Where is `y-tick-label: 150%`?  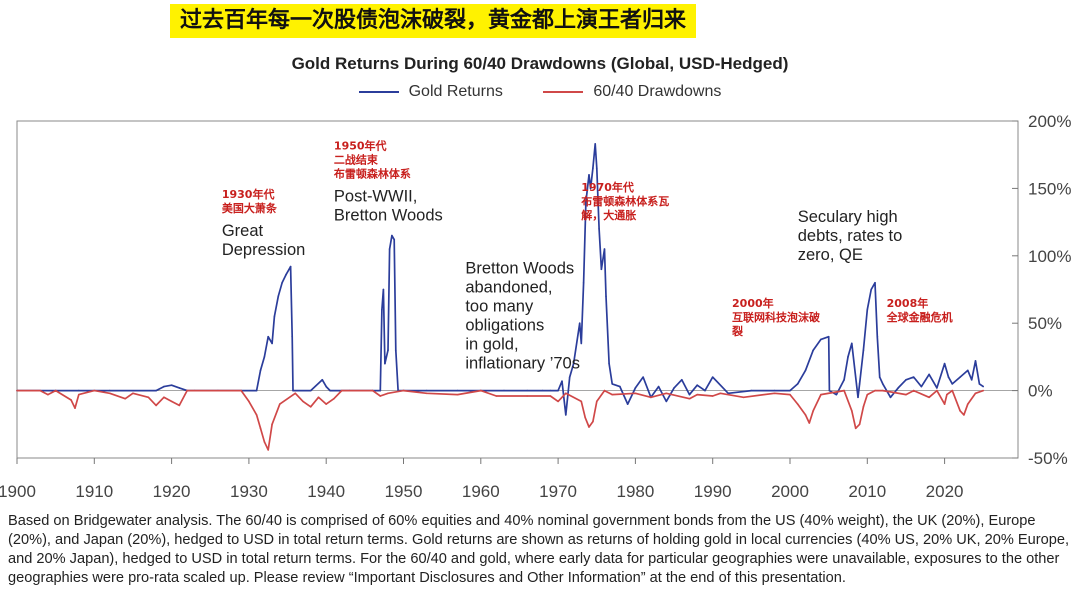
y-tick-label: 150% is located at coordinates (1049, 188).